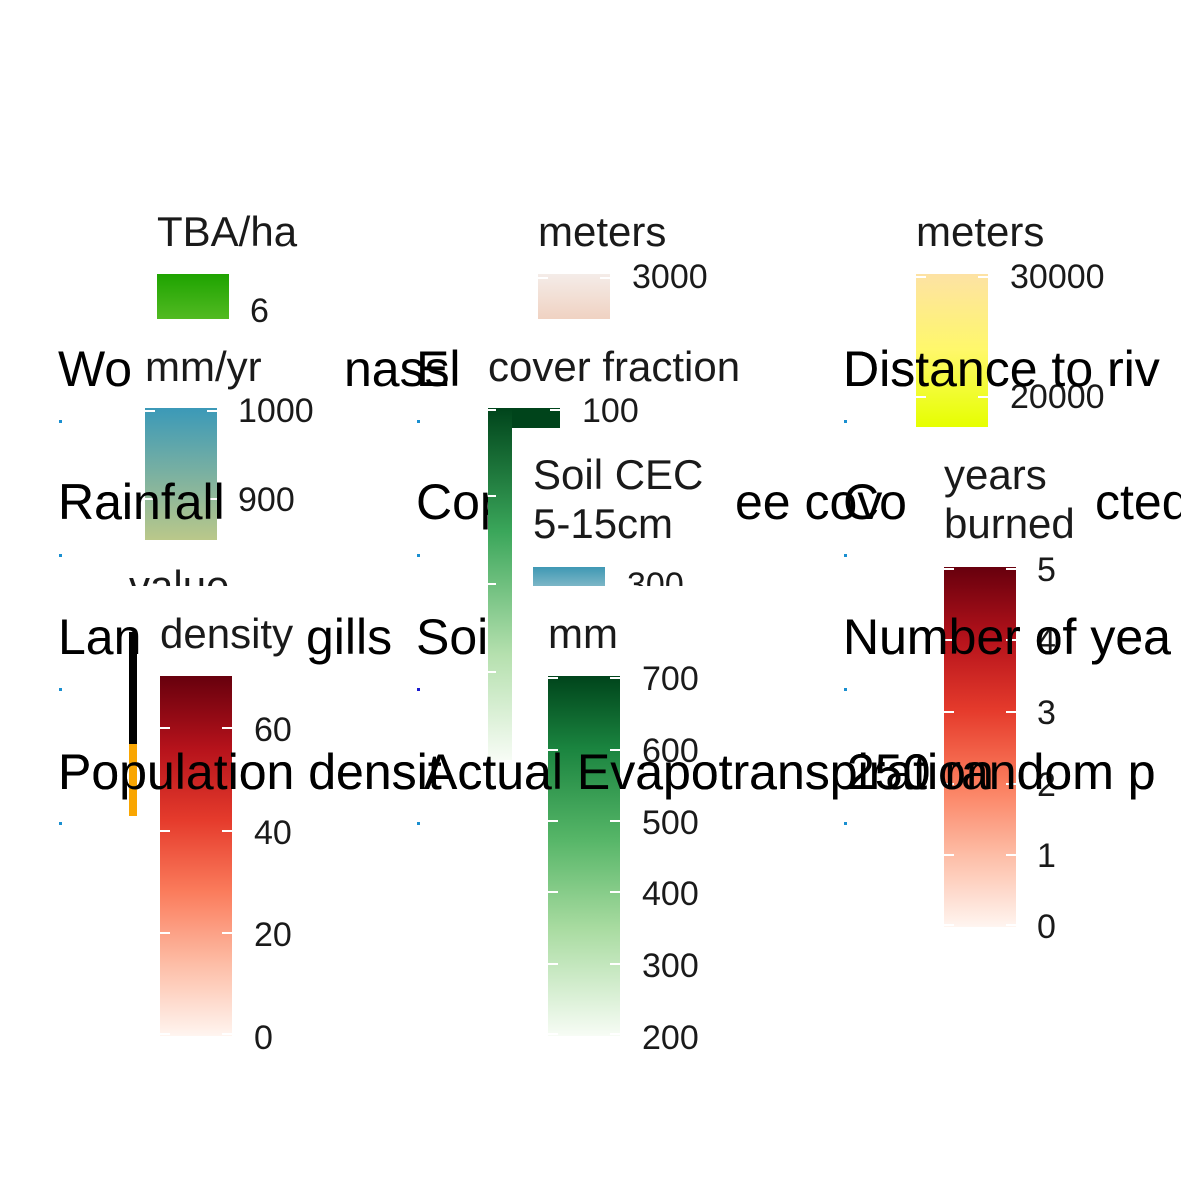  What do you see at coordinates (569, 576) in the screenshot?
I see `colorbar-cec` at bounding box center [569, 576].